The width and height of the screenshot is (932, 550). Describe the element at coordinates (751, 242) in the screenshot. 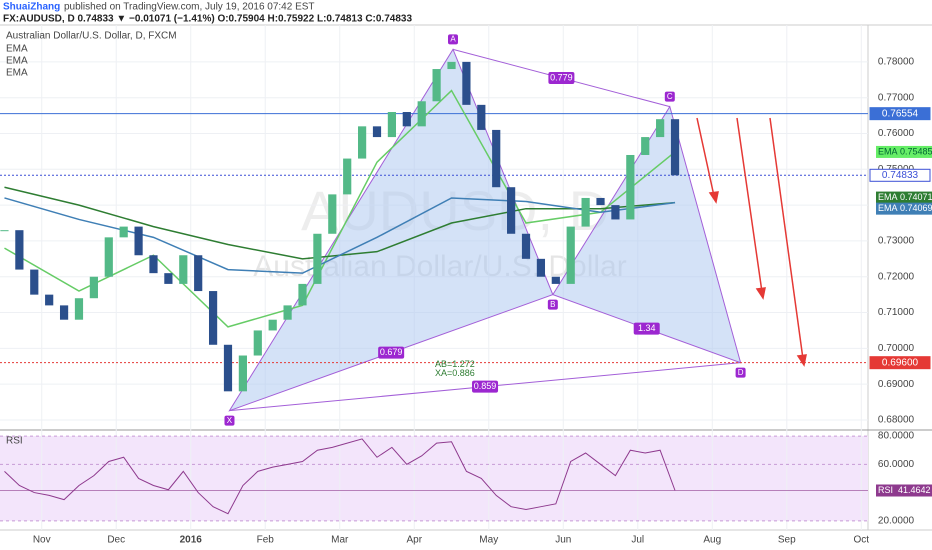

I see `arrows` at that location.